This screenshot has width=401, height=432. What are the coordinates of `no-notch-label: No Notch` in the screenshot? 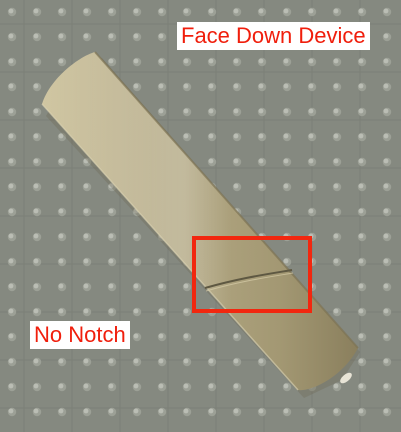 It's located at (80, 335).